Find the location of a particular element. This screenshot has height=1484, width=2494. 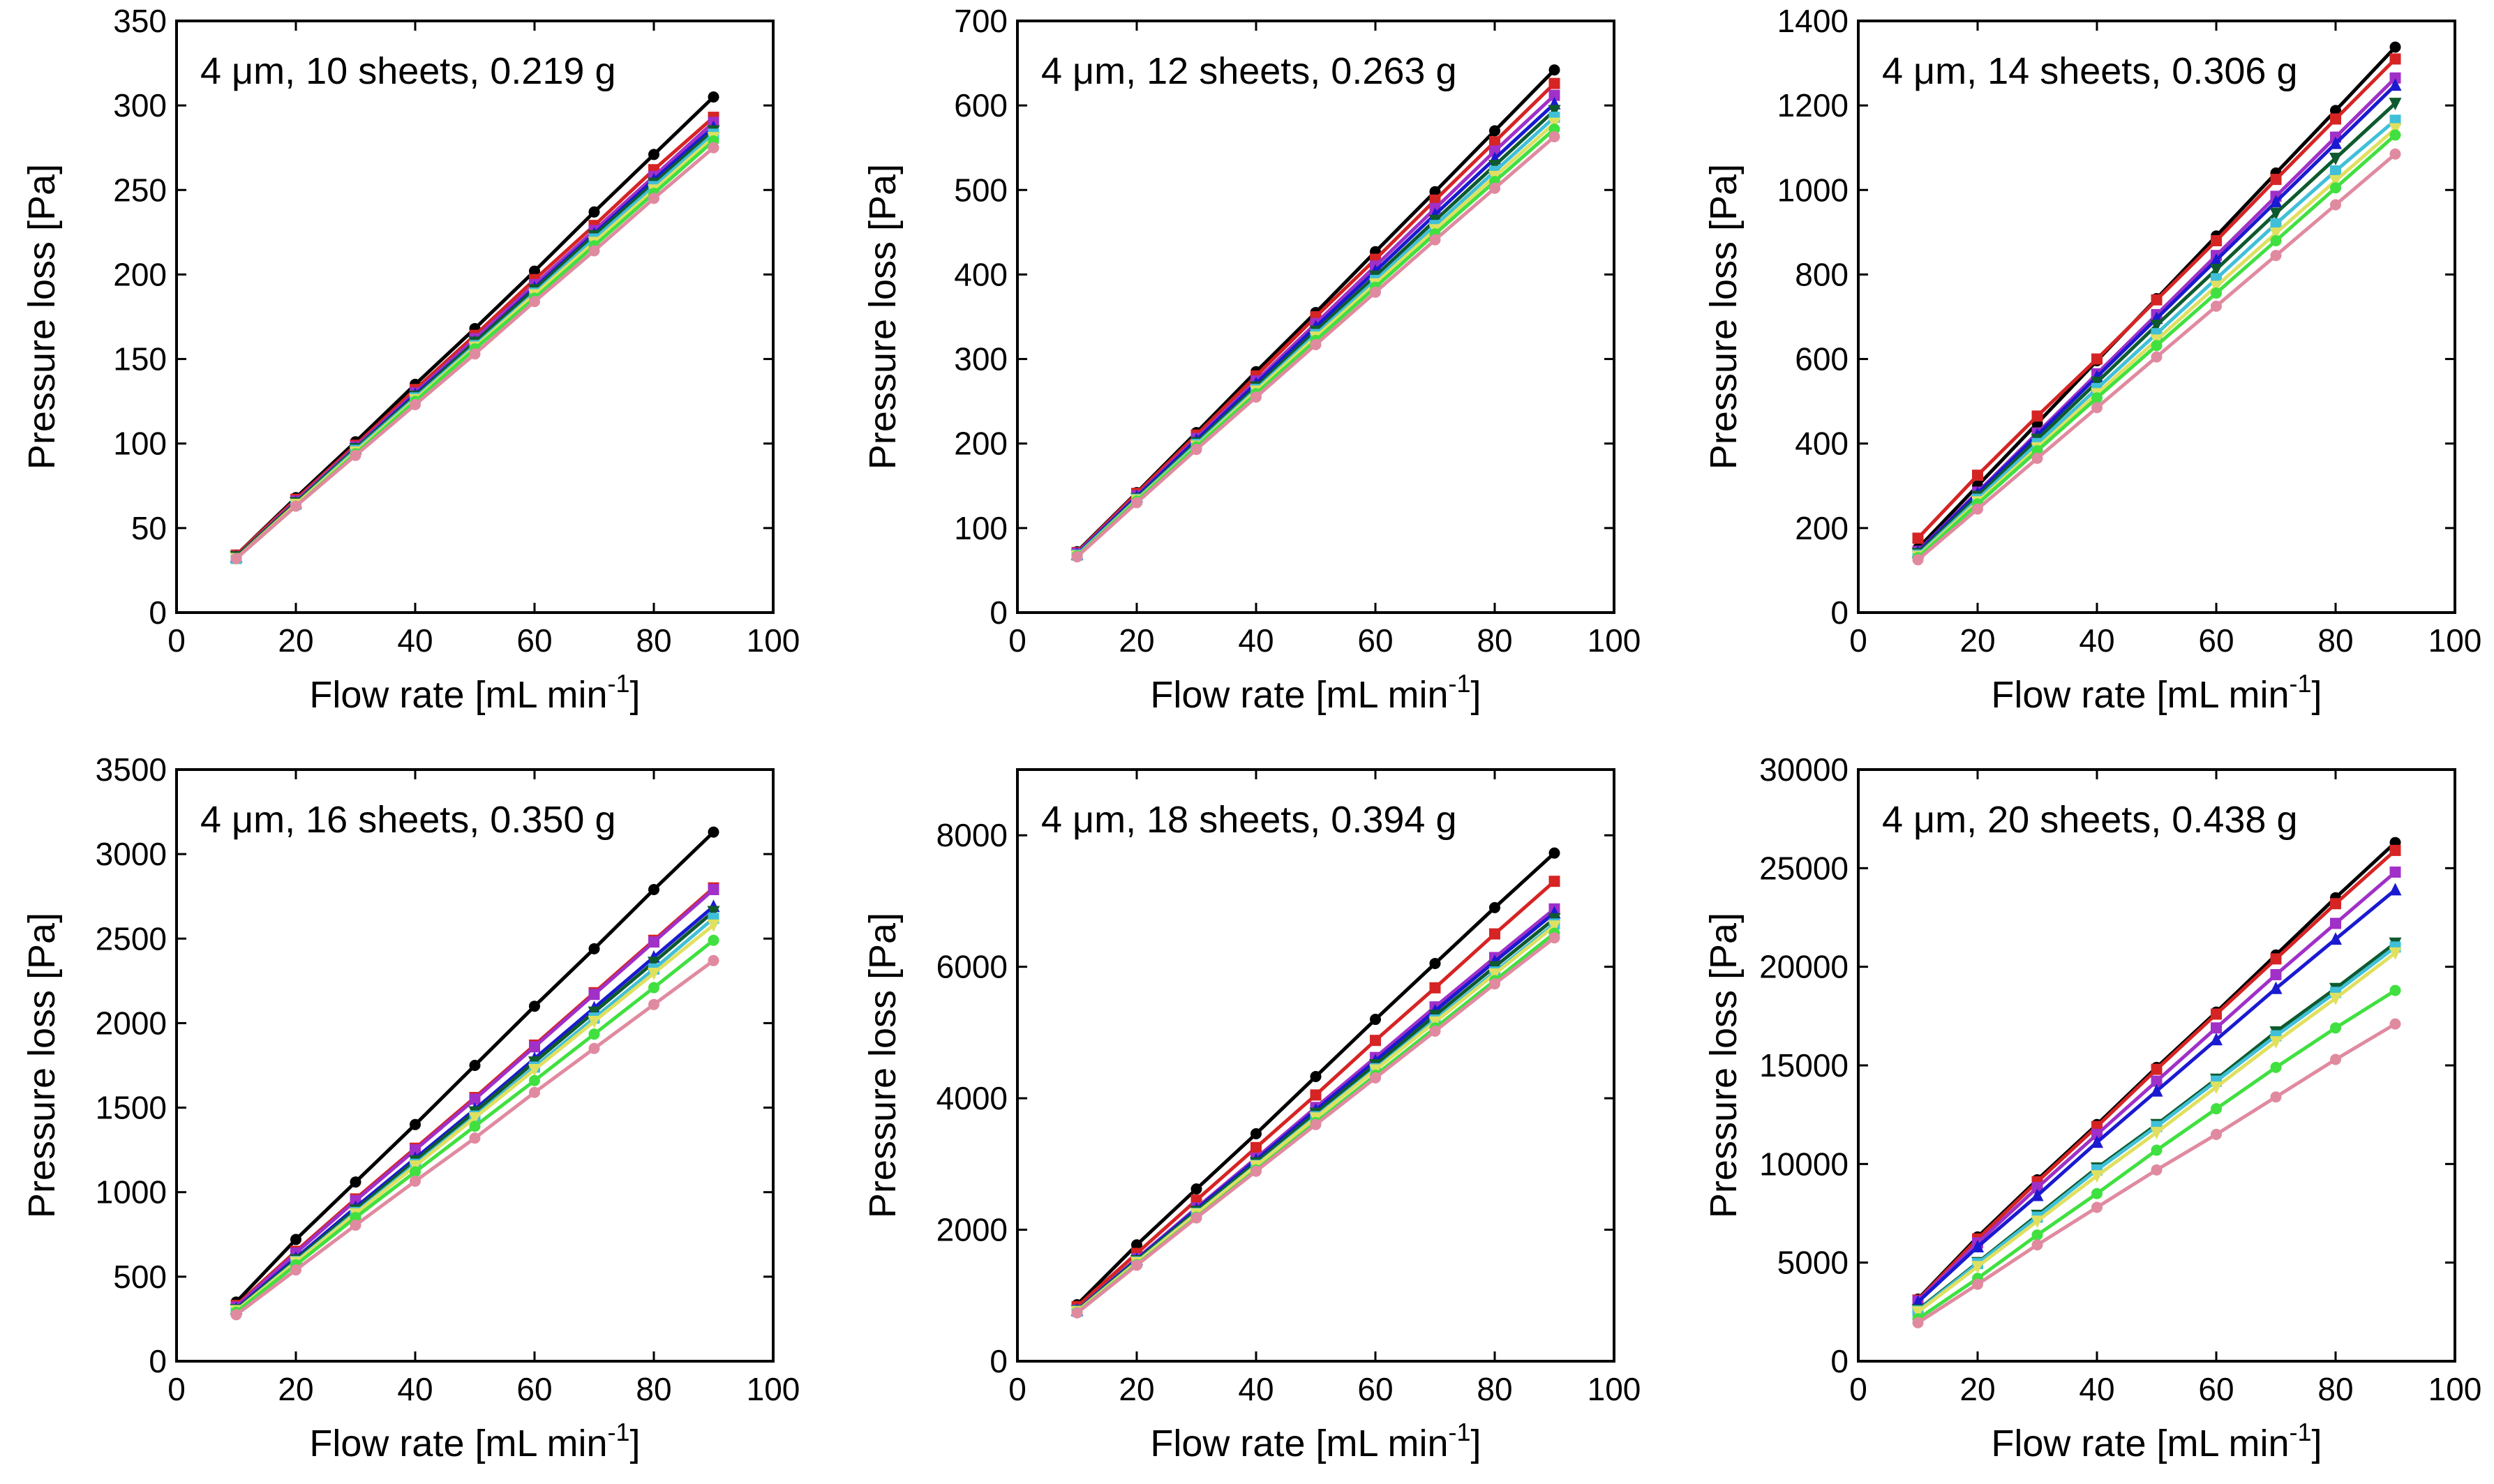

y-tick-label: 5000 is located at coordinates (1813, 1263).